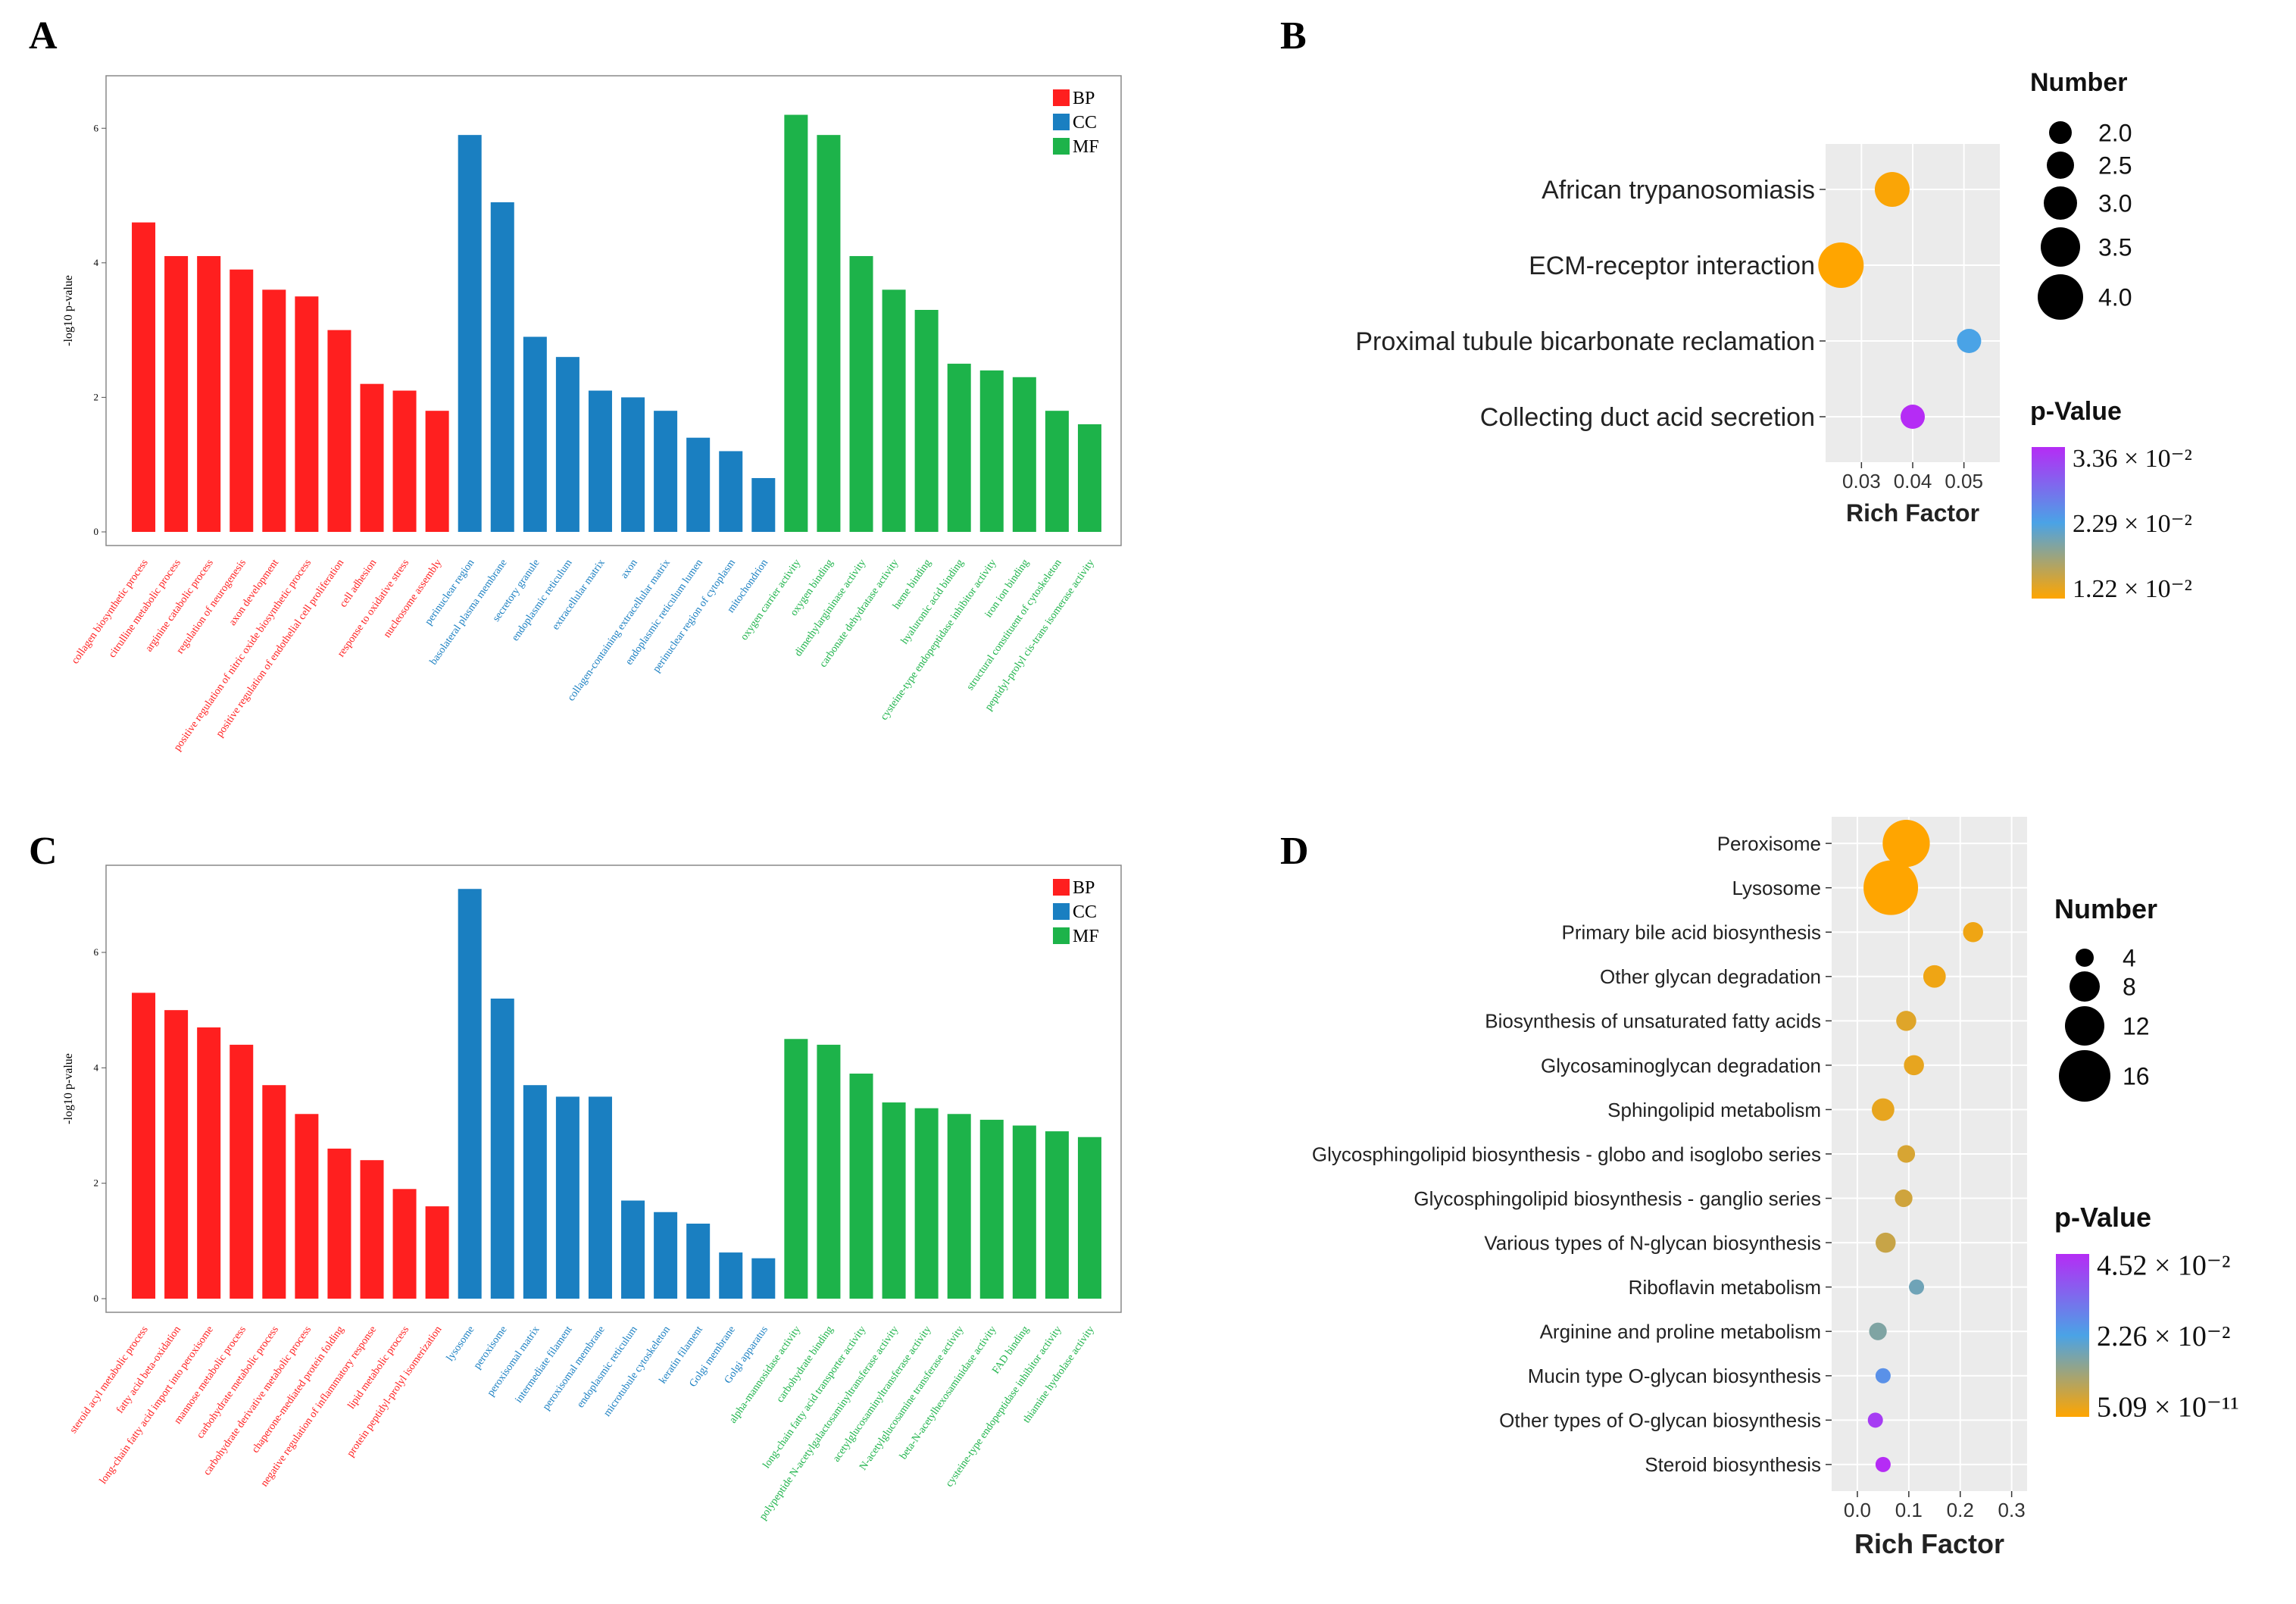 The height and width of the screenshot is (1604, 2296). I want to click on pathway-label: Arginine and proline metabolism, so click(1680, 1332).